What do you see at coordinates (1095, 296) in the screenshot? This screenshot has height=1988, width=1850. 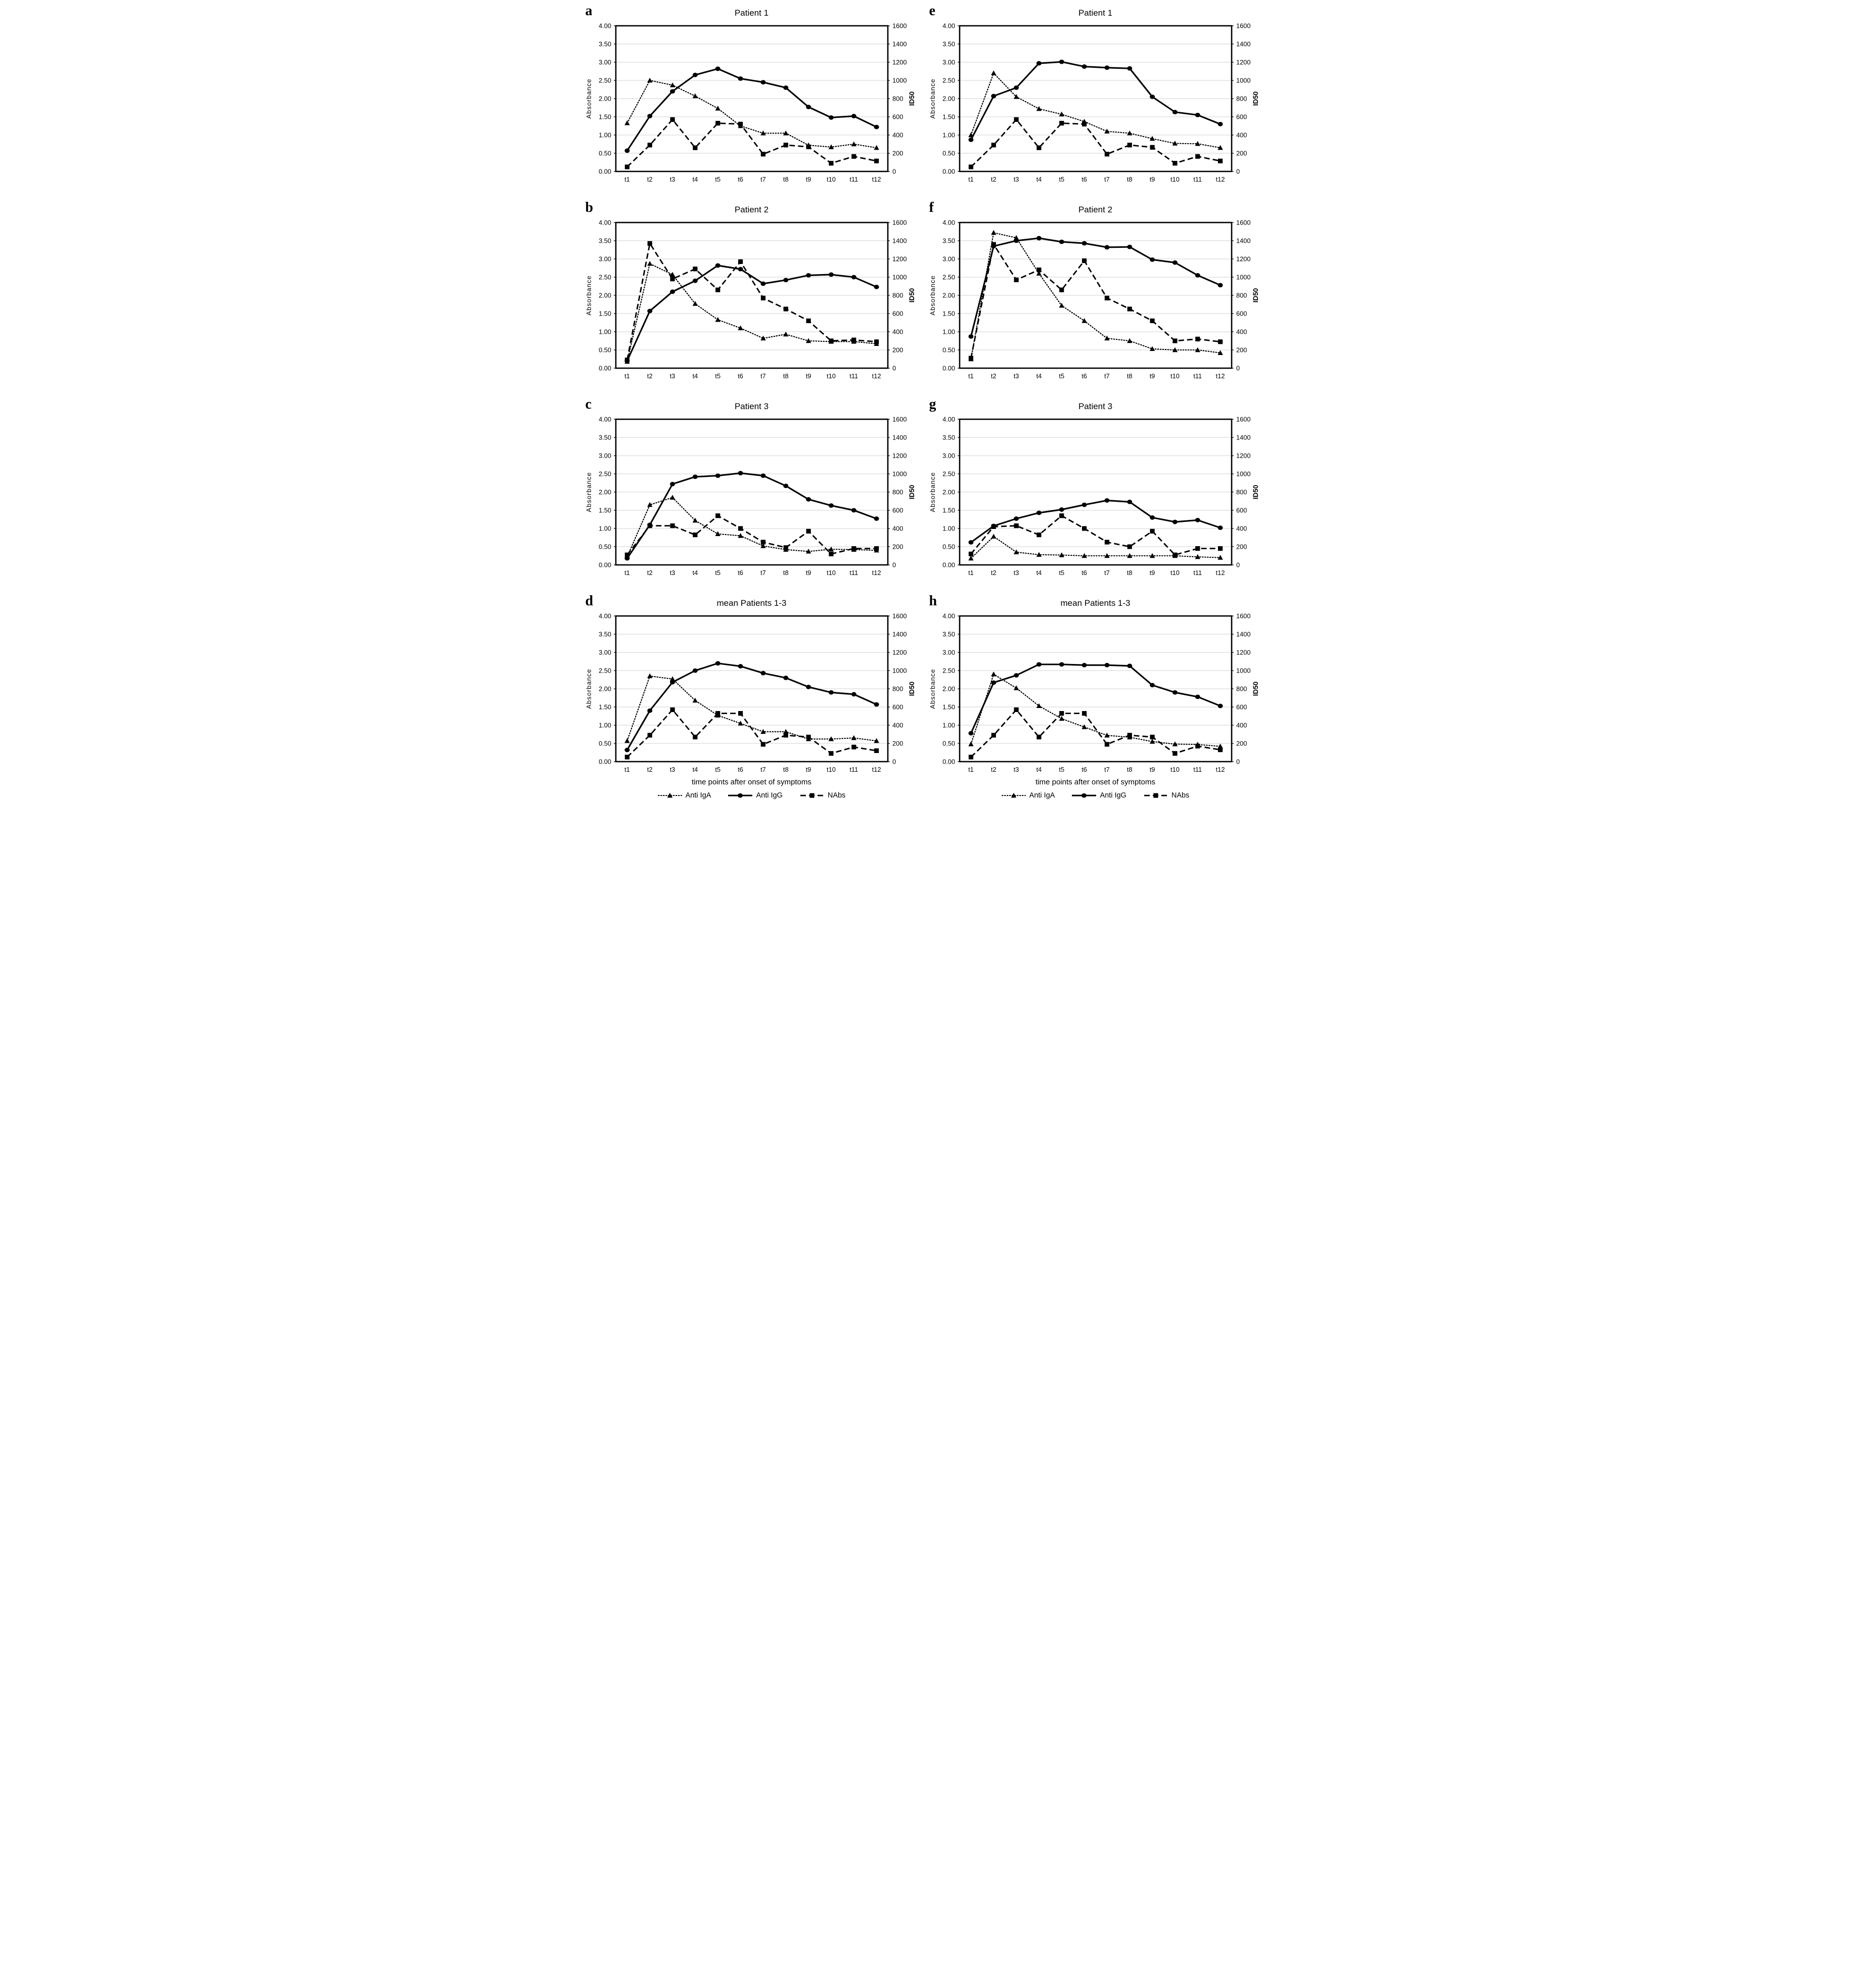 I see `series-anti-iga-line` at bounding box center [1095, 296].